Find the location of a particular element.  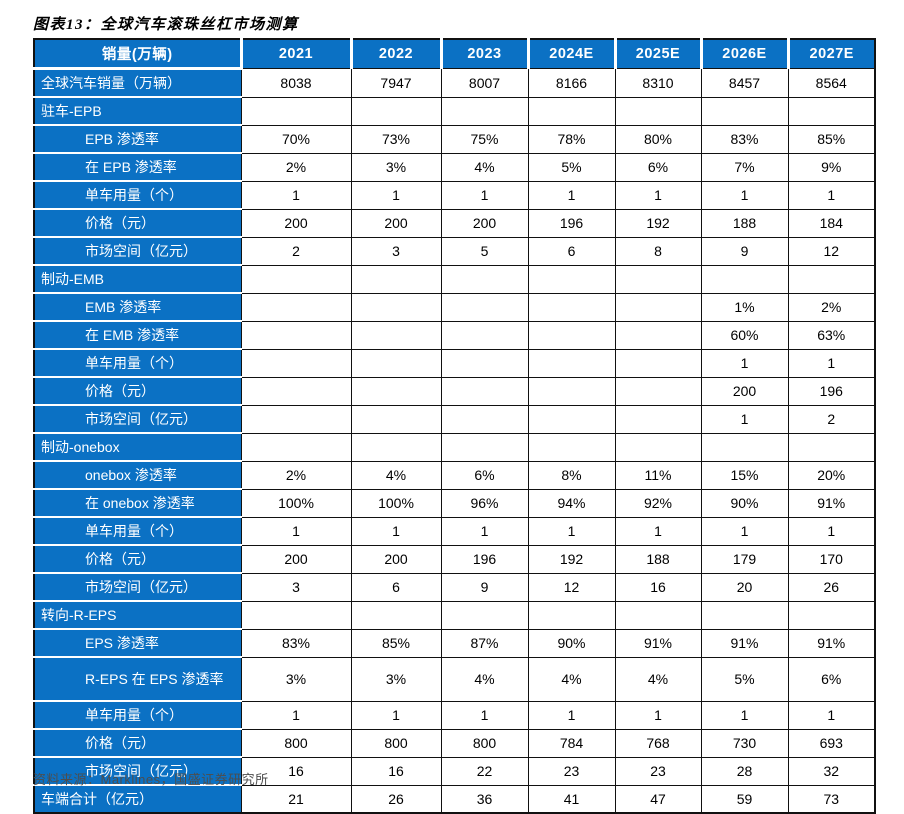

cell-value: 75% is located at coordinates (484, 139).